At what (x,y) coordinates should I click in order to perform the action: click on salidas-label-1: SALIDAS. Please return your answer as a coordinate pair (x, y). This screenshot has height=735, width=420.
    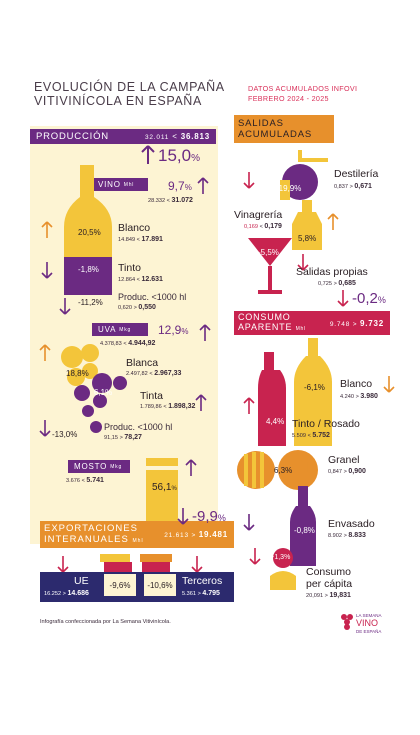
    Looking at the image, I should click on (261, 123).